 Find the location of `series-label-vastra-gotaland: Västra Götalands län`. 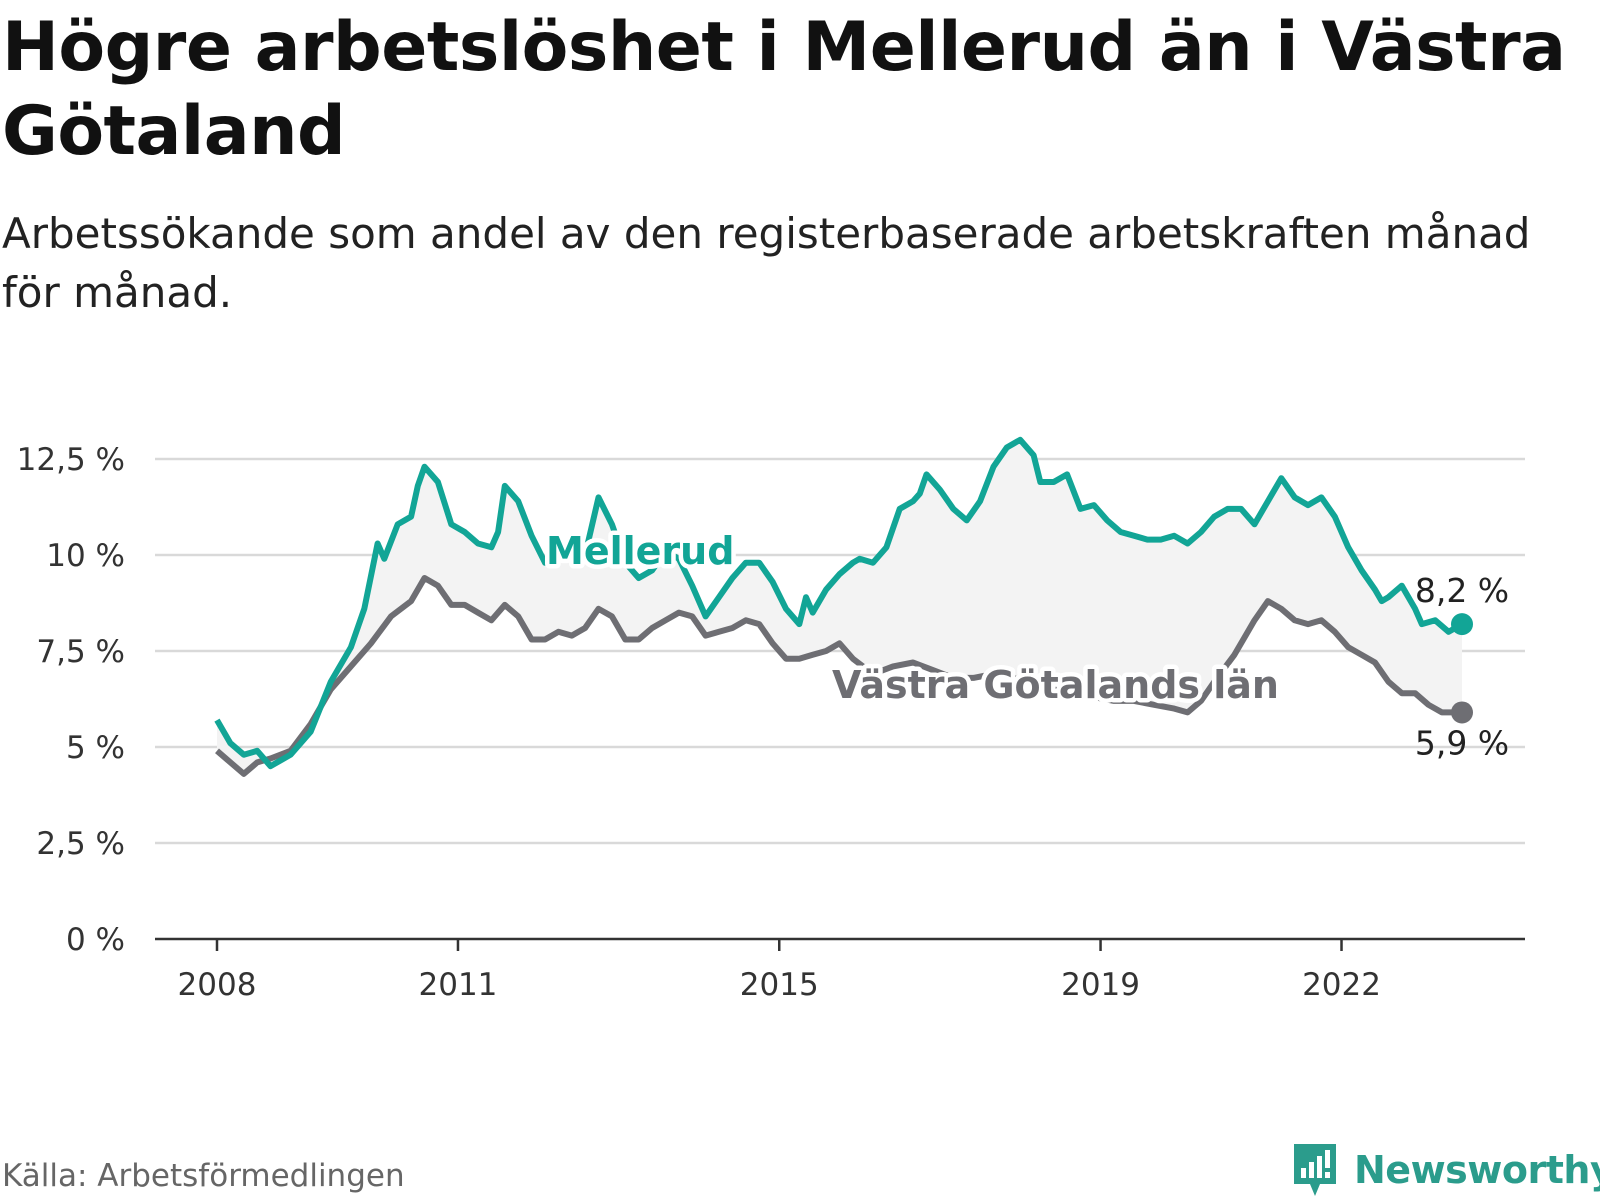

series-label-vastra-gotaland: Västra Götalands län is located at coordinates (1055, 685).